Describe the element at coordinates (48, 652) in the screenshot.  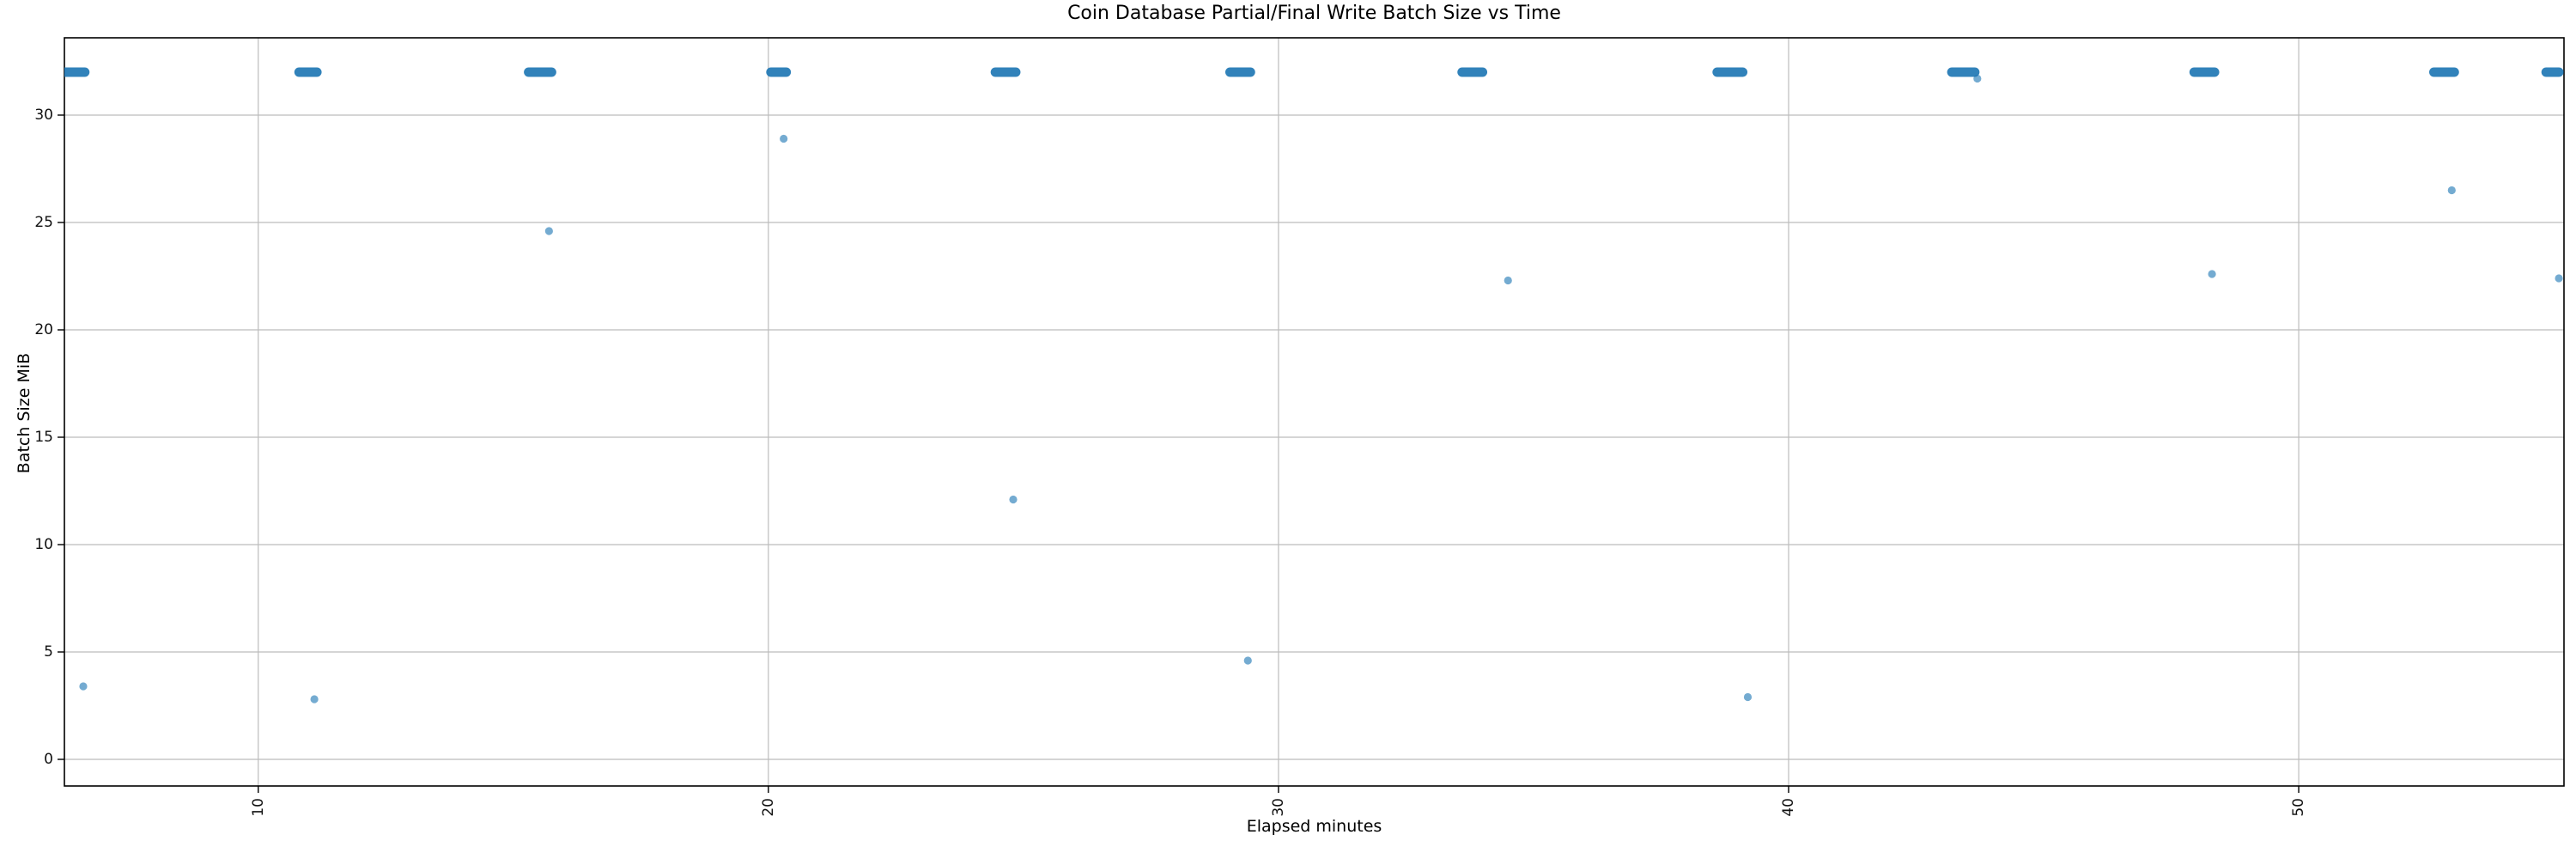
I see `y-tick-label: 5` at that location.